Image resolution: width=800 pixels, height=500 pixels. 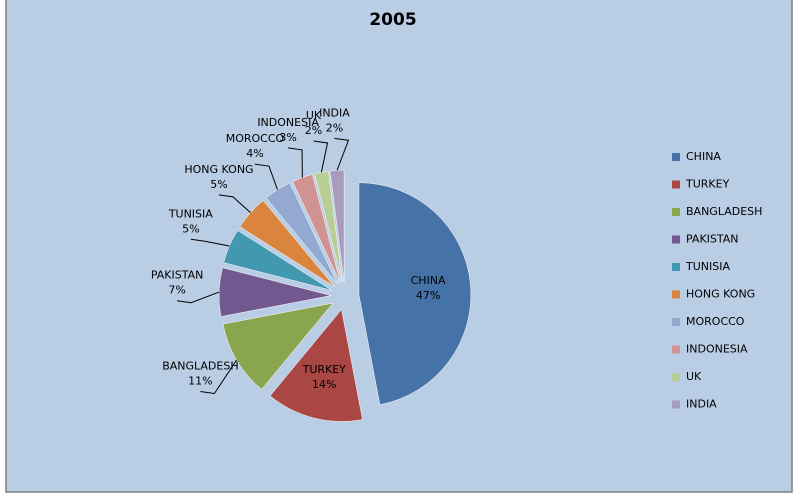 I want to click on data-label-value: 4%, so click(x=254, y=153).